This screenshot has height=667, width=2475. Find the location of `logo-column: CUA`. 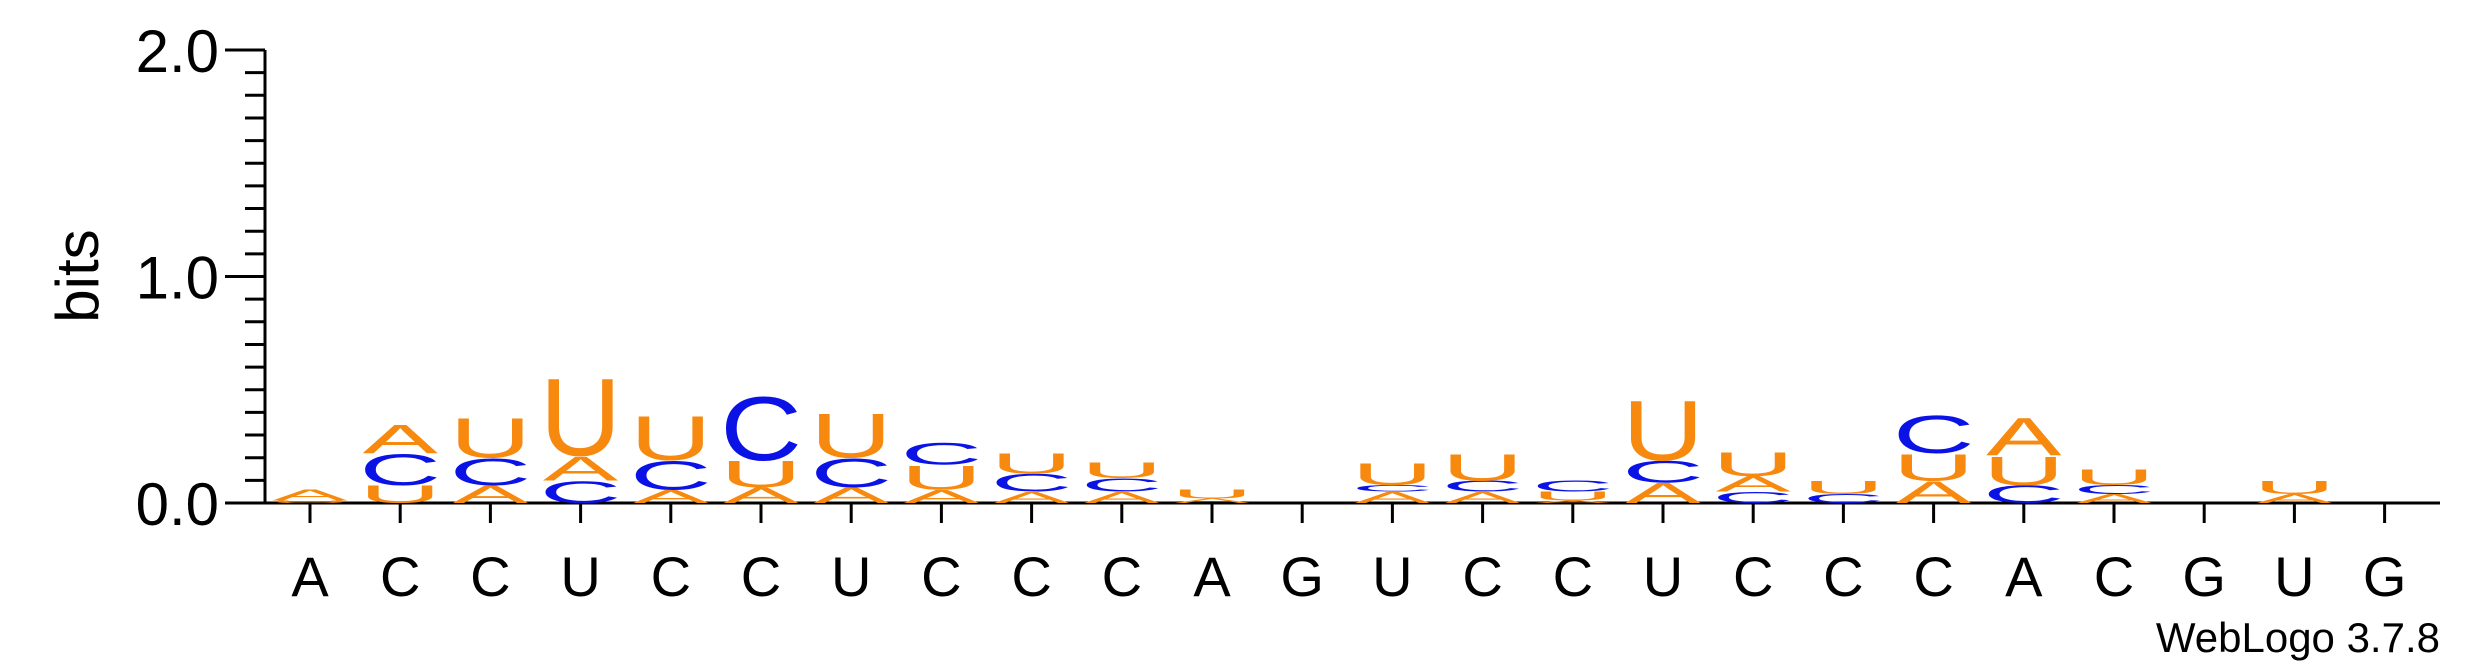

logo-column: CUA is located at coordinates (2024, 457).